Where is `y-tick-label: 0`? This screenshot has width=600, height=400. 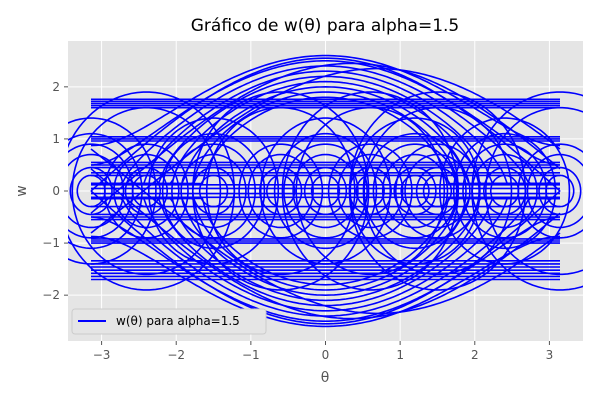 y-tick-label: 0 is located at coordinates (56, 191).